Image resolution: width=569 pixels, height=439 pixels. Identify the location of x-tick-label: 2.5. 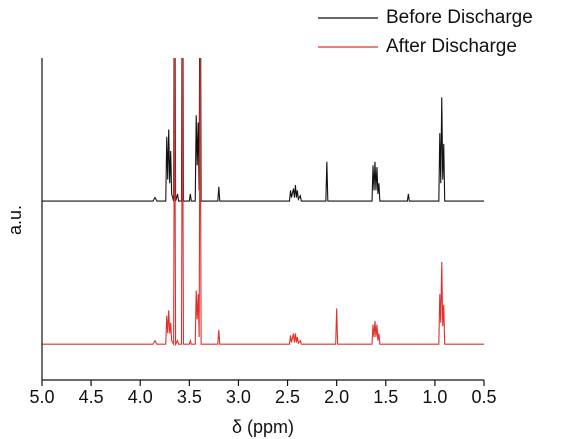
(287, 397).